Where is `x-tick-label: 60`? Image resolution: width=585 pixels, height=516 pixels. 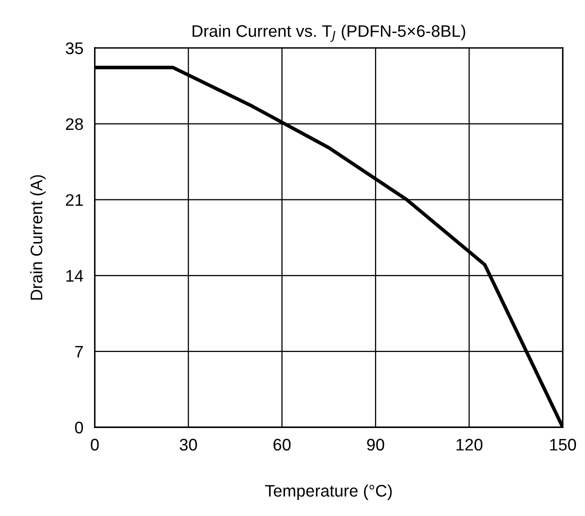
x-tick-label: 60 is located at coordinates (282, 444).